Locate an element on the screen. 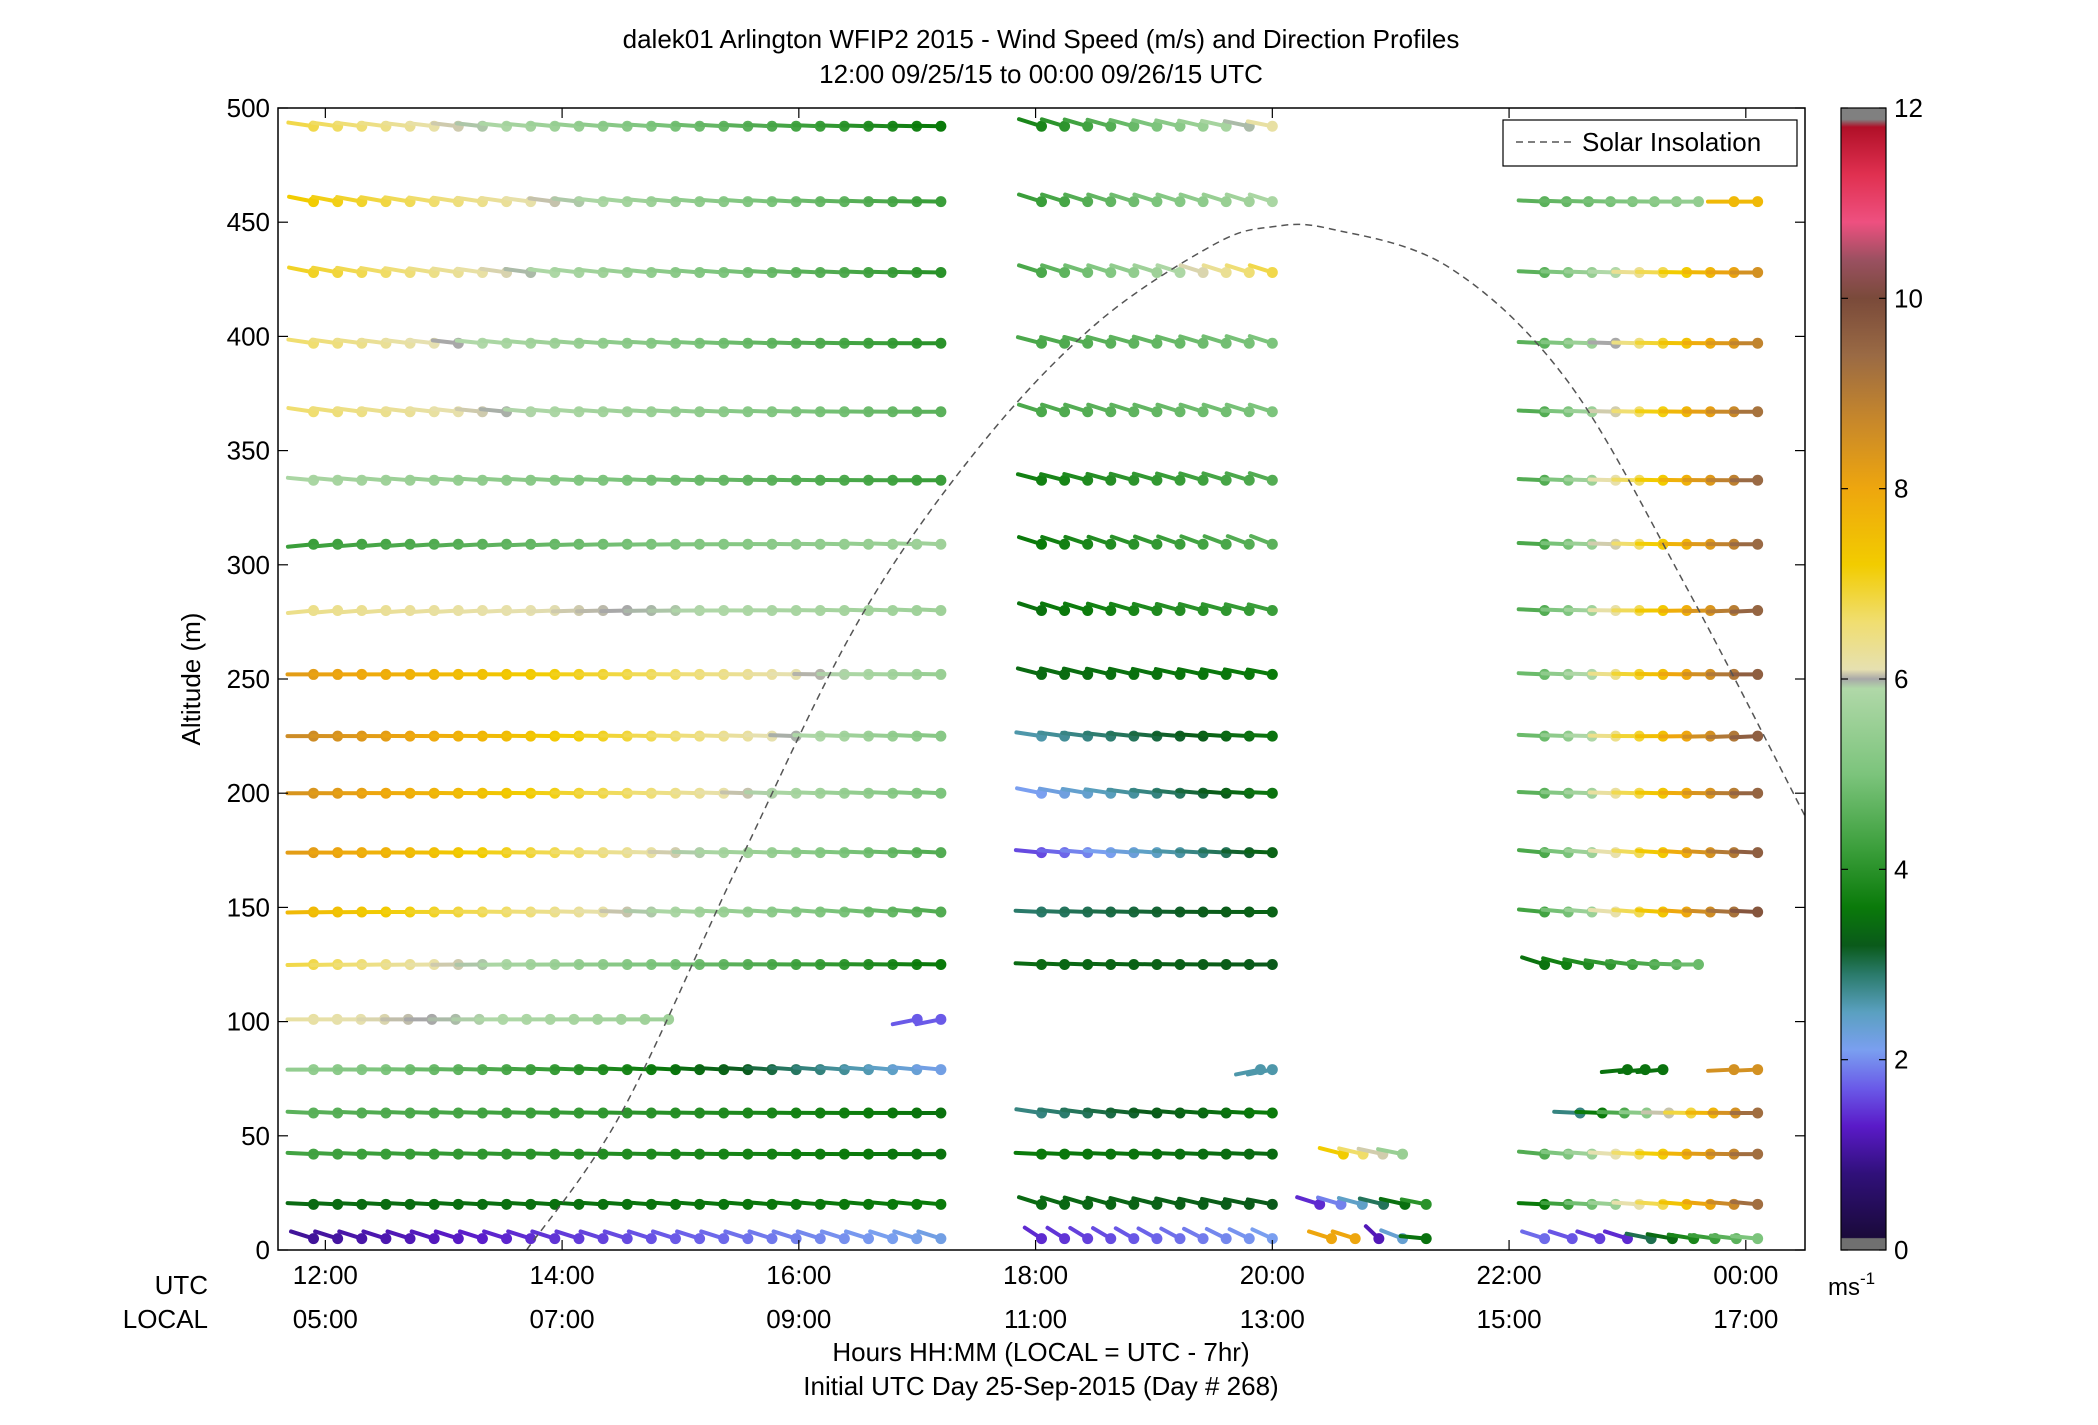  colorbar-tick-label: 4 is located at coordinates (1901, 869).